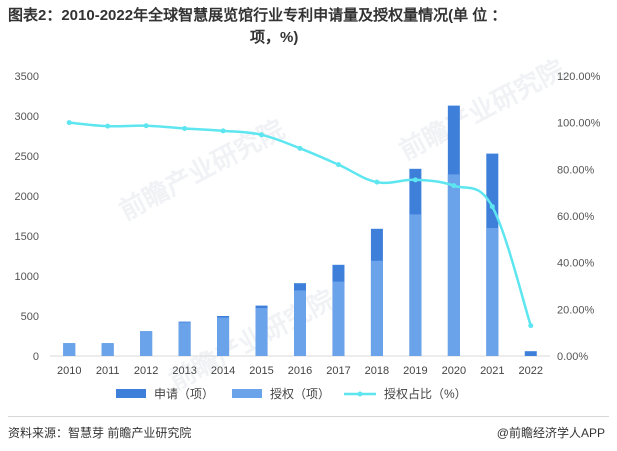  What do you see at coordinates (454, 186) in the screenshot?
I see `ratio-point-2020` at bounding box center [454, 186].